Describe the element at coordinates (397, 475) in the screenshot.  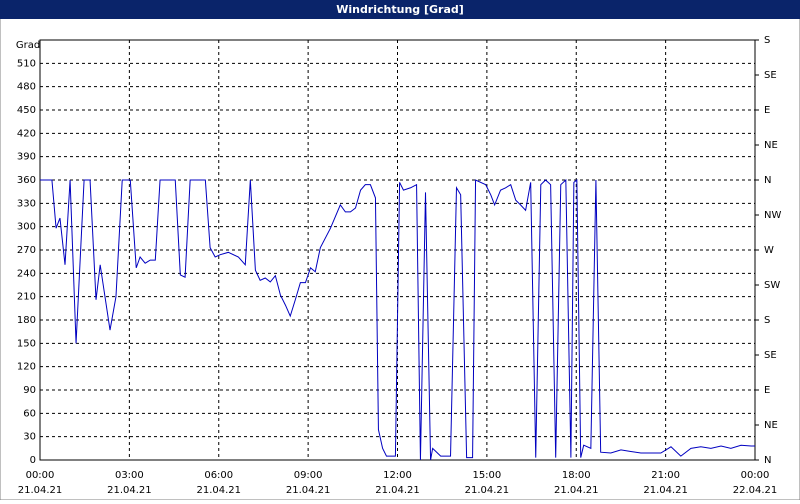
I see `x-tick-label: 12:00` at that location.